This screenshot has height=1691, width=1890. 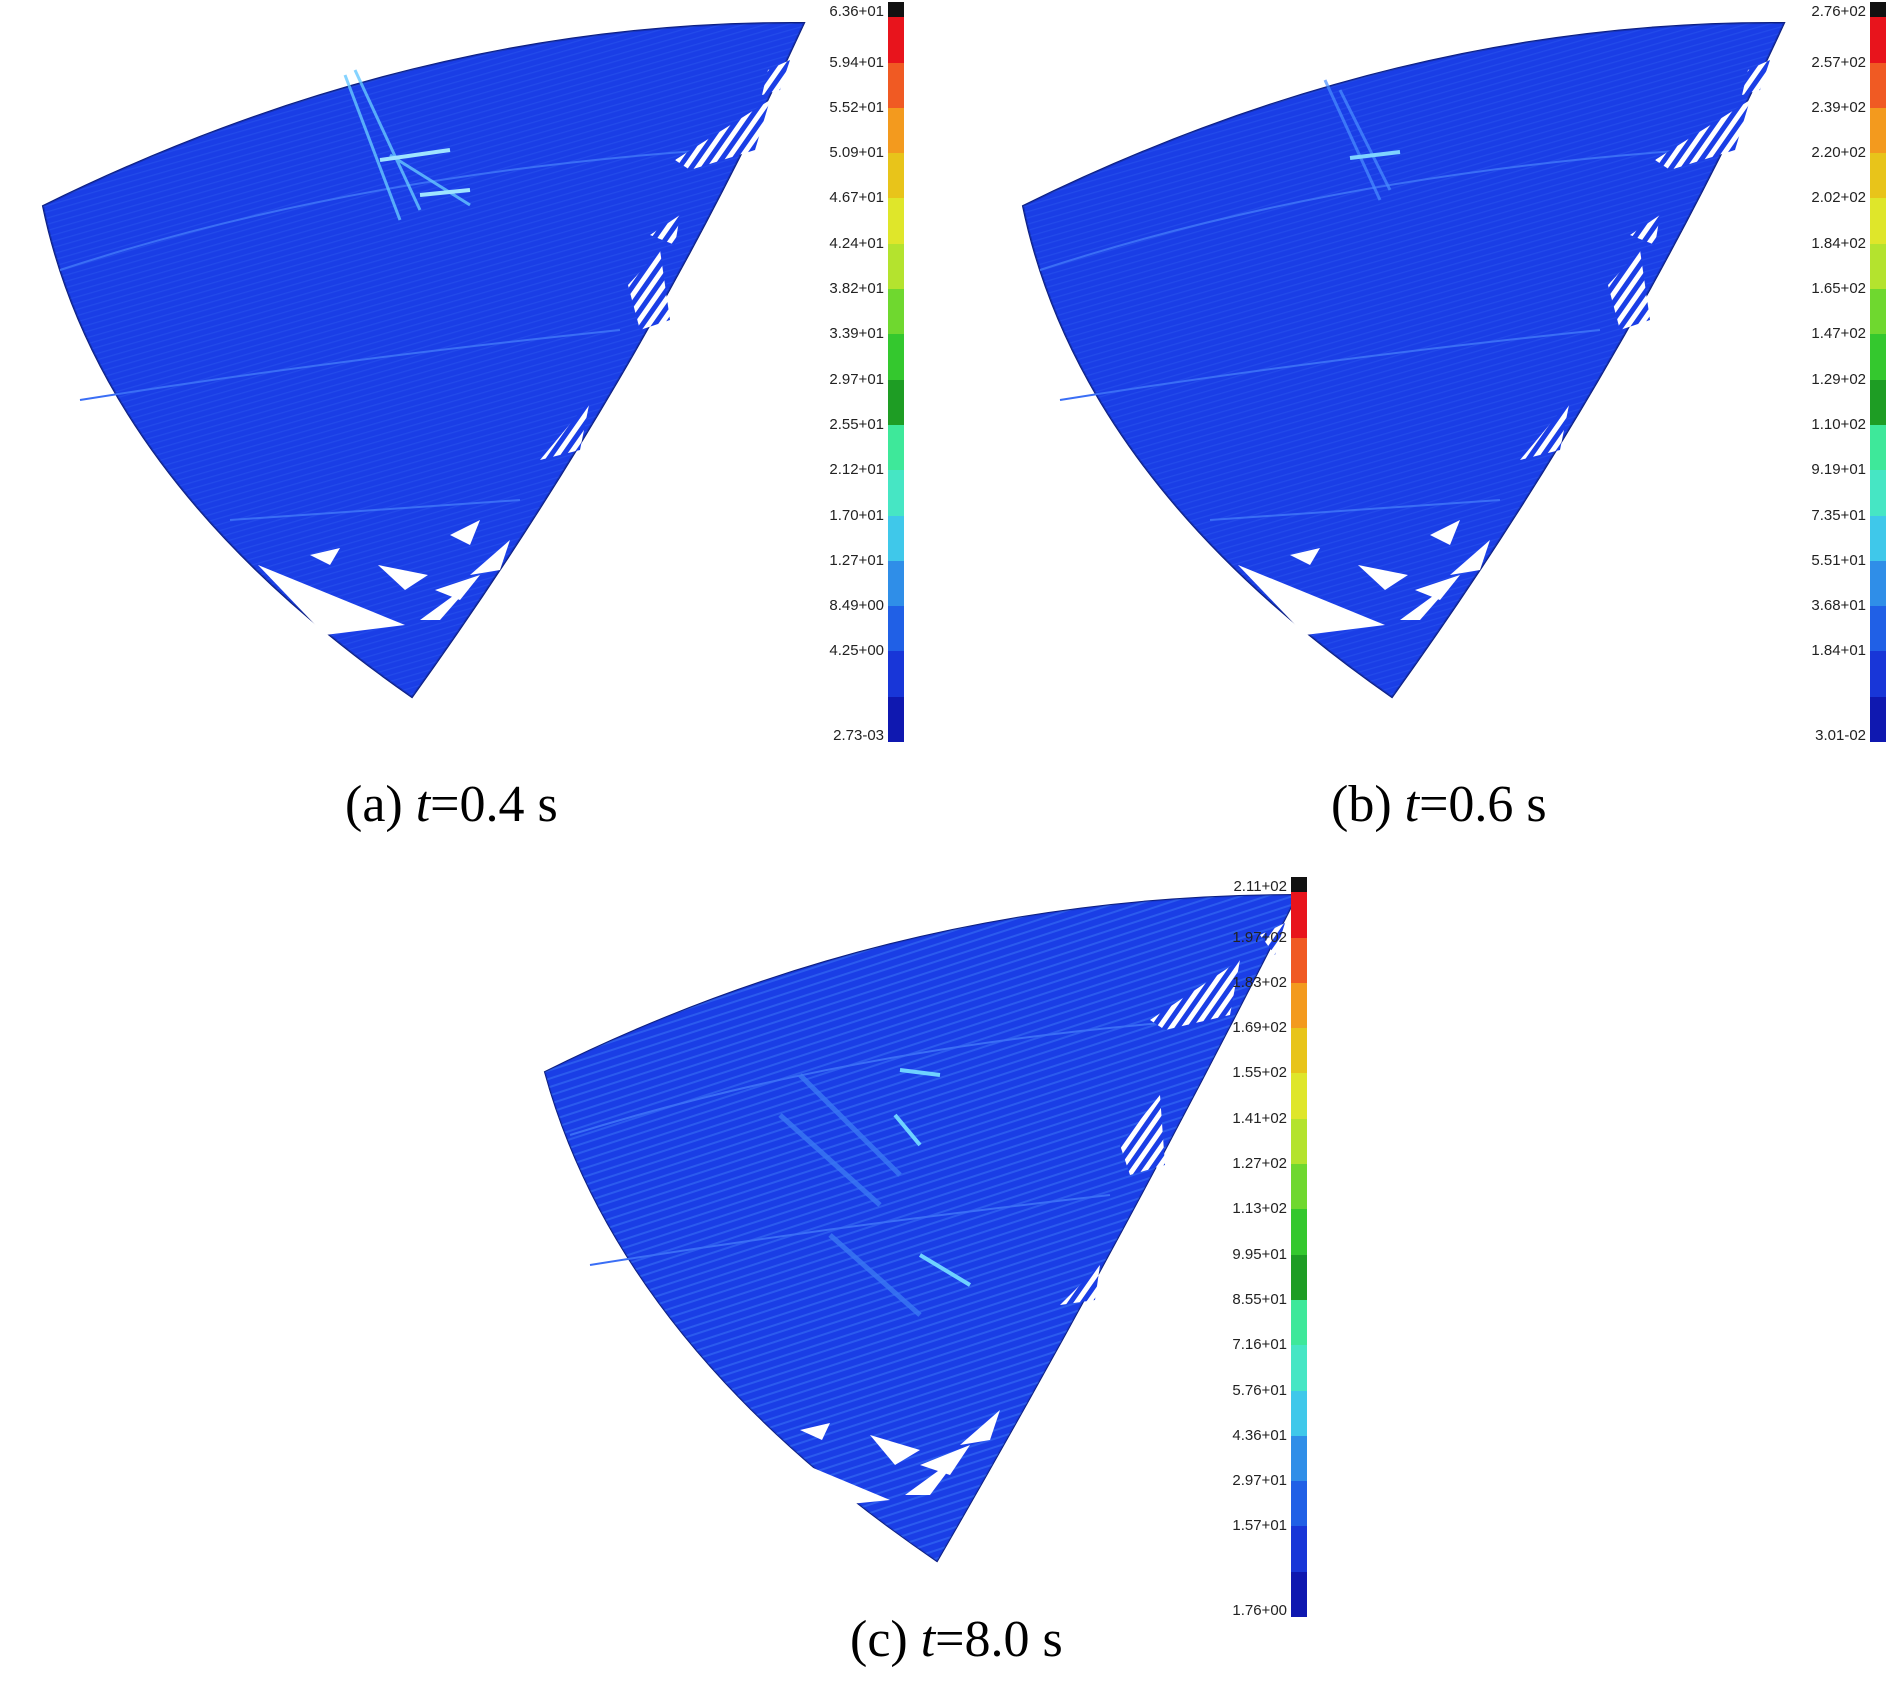 What do you see at coordinates (451, 804) in the screenshot?
I see `caption-a: (a) t=0.4 s` at bounding box center [451, 804].